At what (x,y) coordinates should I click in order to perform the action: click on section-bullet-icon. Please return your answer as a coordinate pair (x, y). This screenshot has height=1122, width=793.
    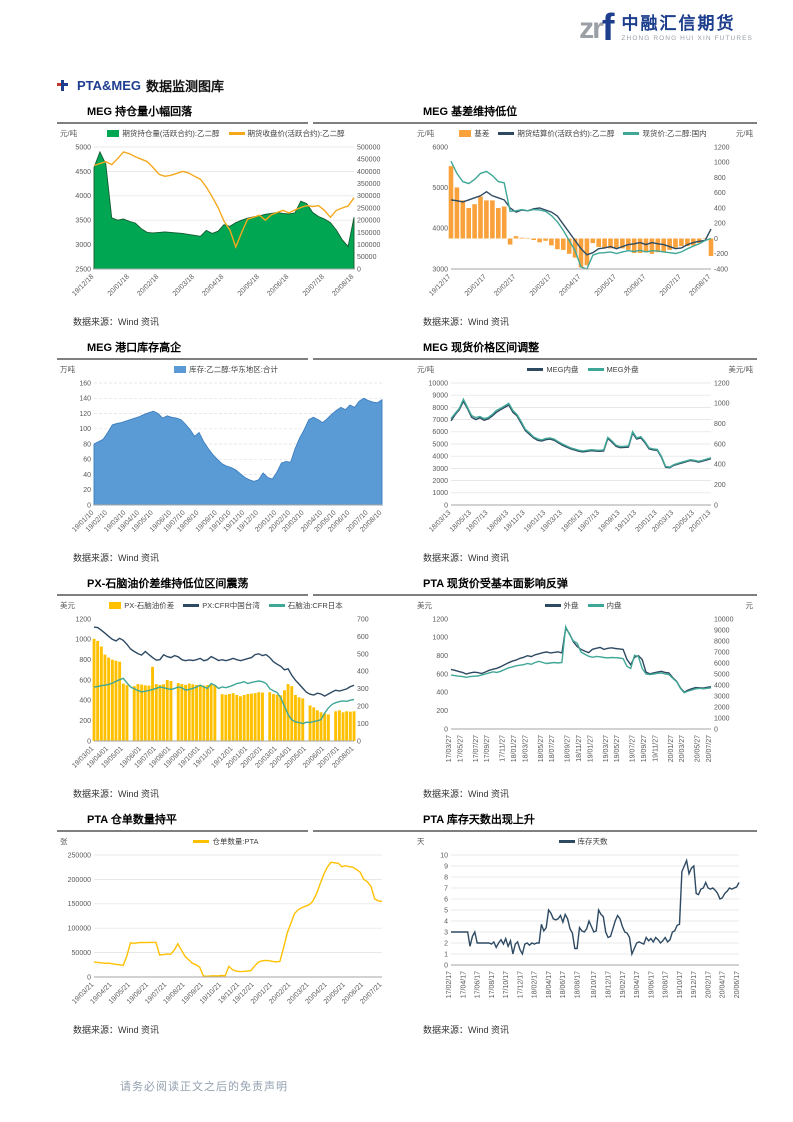
    Looking at the image, I should click on (62, 85).